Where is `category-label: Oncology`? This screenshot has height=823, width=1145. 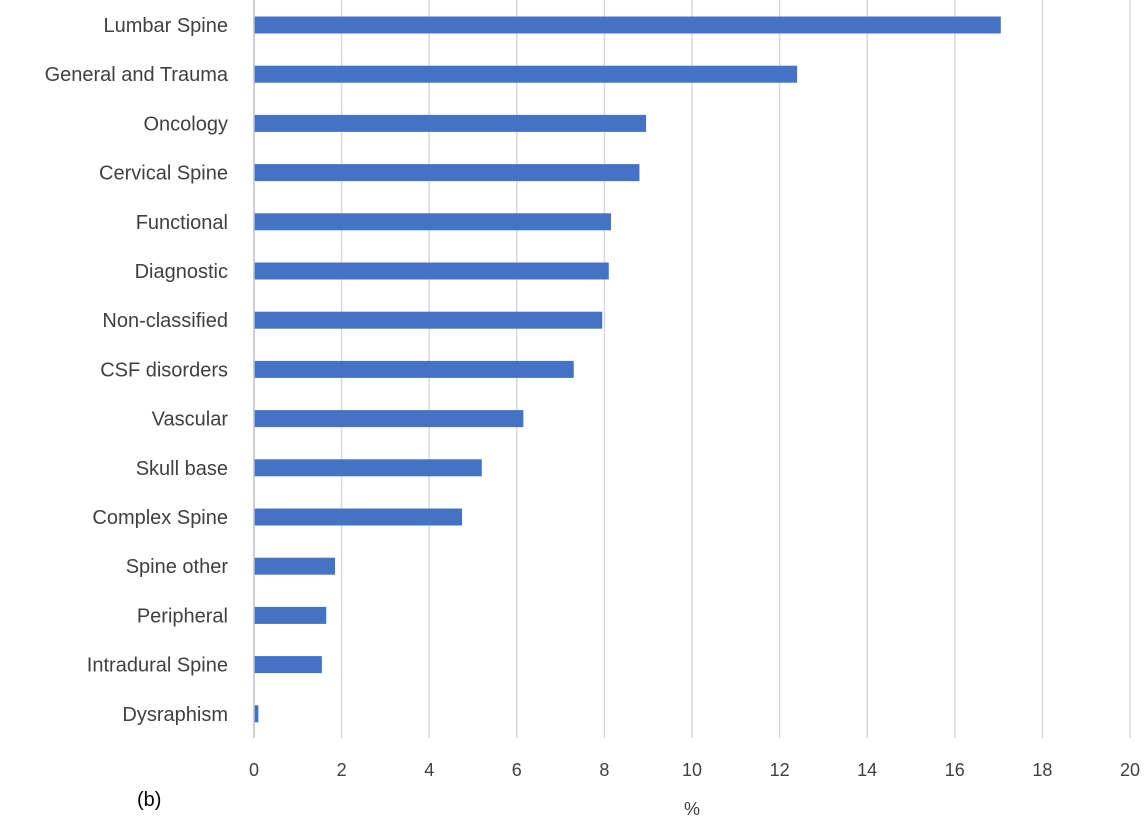 category-label: Oncology is located at coordinates (186, 124).